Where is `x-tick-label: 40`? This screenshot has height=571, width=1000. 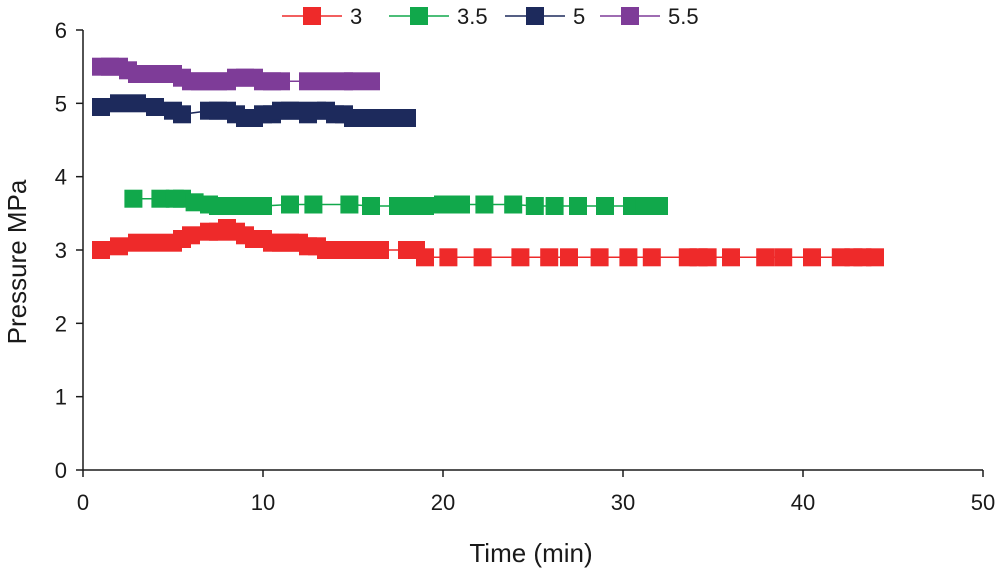 x-tick-label: 40 is located at coordinates (803, 502).